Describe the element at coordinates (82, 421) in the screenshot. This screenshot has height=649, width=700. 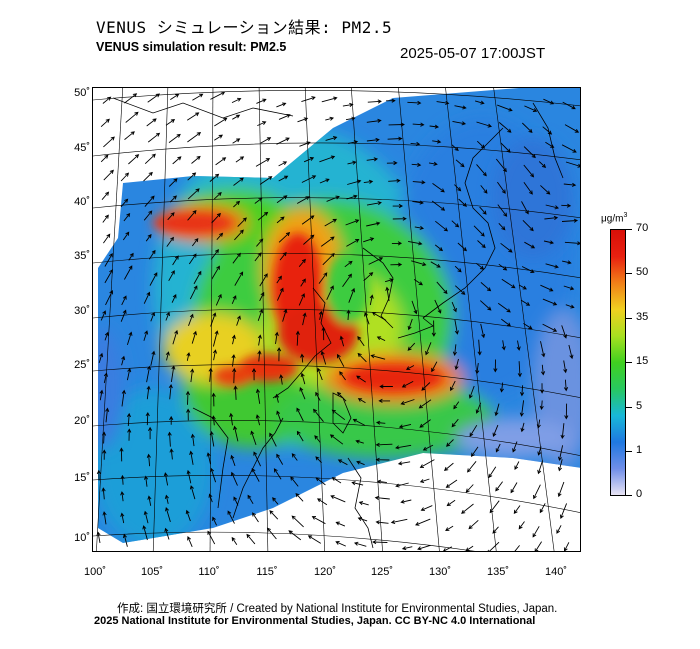
I see `lat-label-20: 20˚` at that location.